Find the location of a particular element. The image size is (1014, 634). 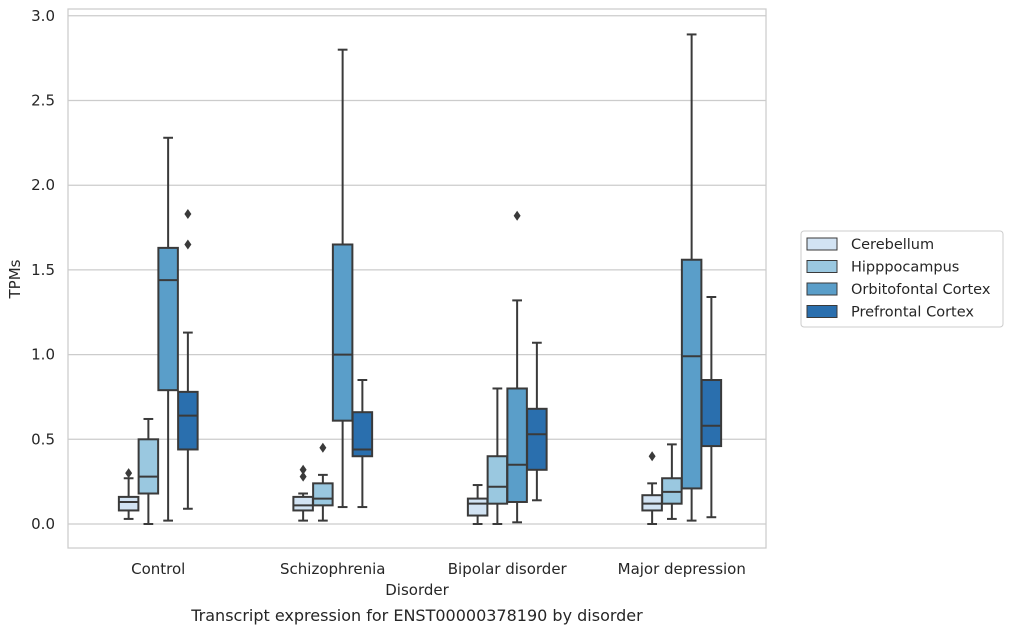

y-tick-label: 0.0 is located at coordinates (43, 524).